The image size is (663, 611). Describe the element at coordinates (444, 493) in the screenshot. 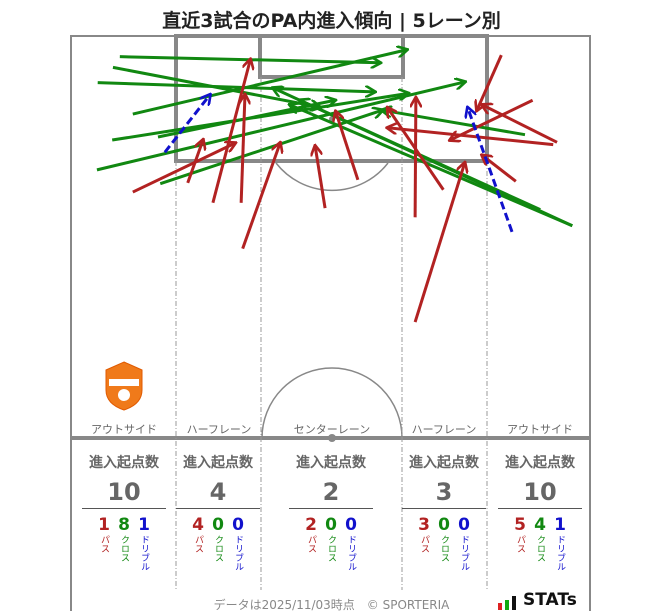

I see `stat-total: 3` at that location.